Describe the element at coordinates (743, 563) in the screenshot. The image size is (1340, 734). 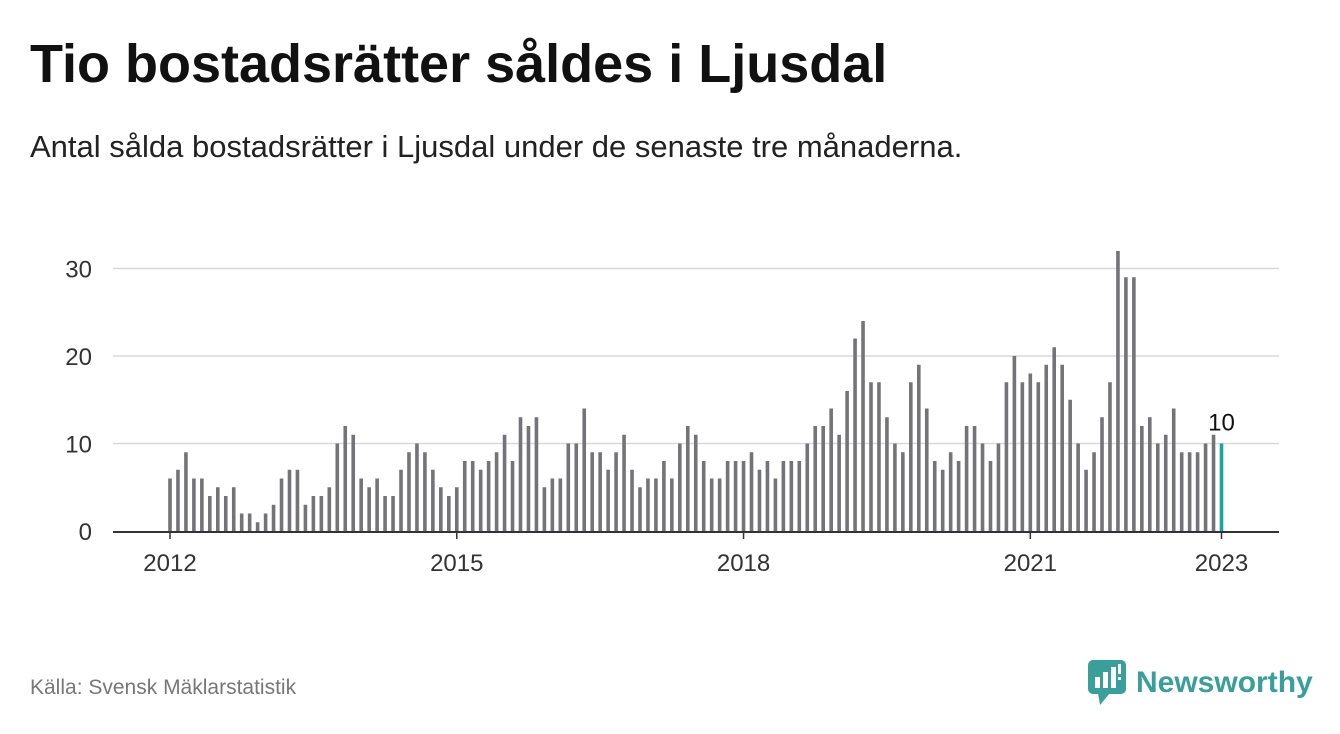
I see `x-tick-label: 2018` at that location.